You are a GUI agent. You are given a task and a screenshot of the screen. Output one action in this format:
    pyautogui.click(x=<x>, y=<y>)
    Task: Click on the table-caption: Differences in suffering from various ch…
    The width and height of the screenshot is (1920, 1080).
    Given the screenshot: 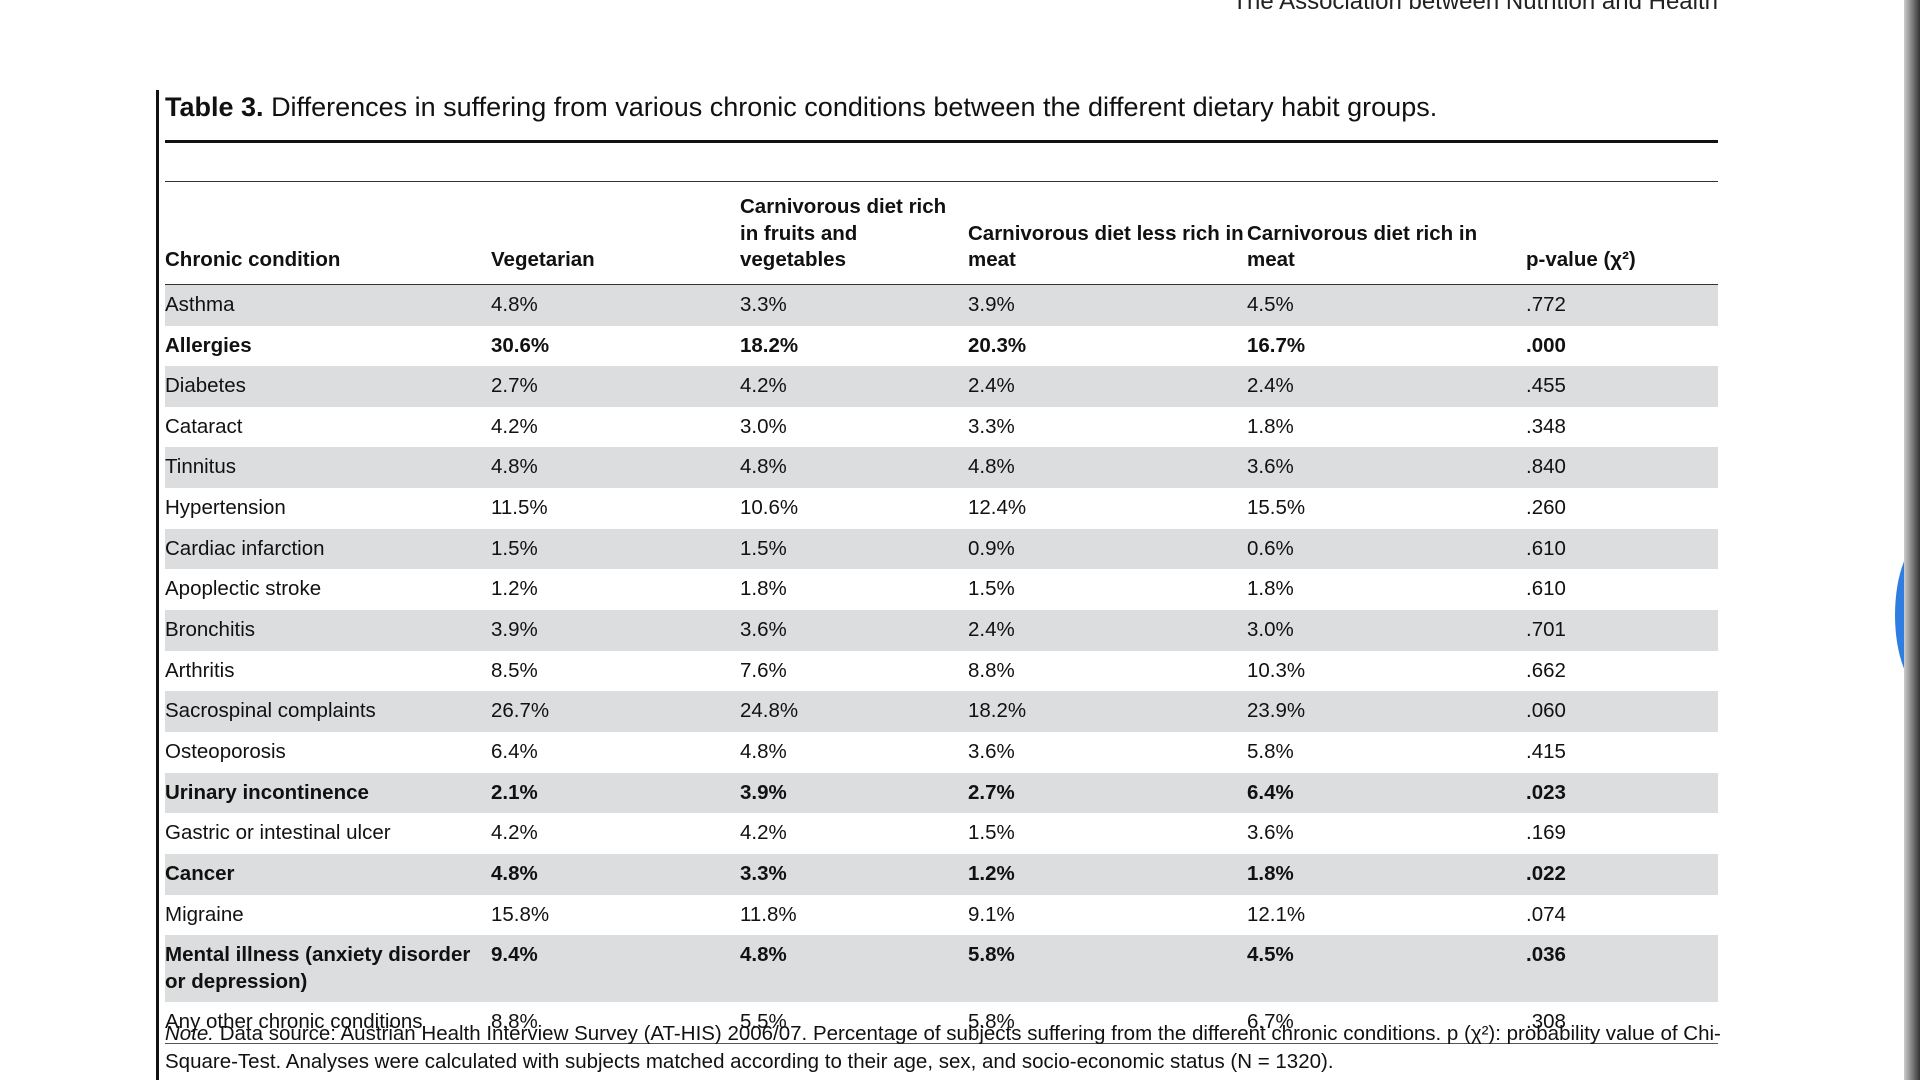 What is the action you would take?
    pyautogui.click(x=854, y=107)
    